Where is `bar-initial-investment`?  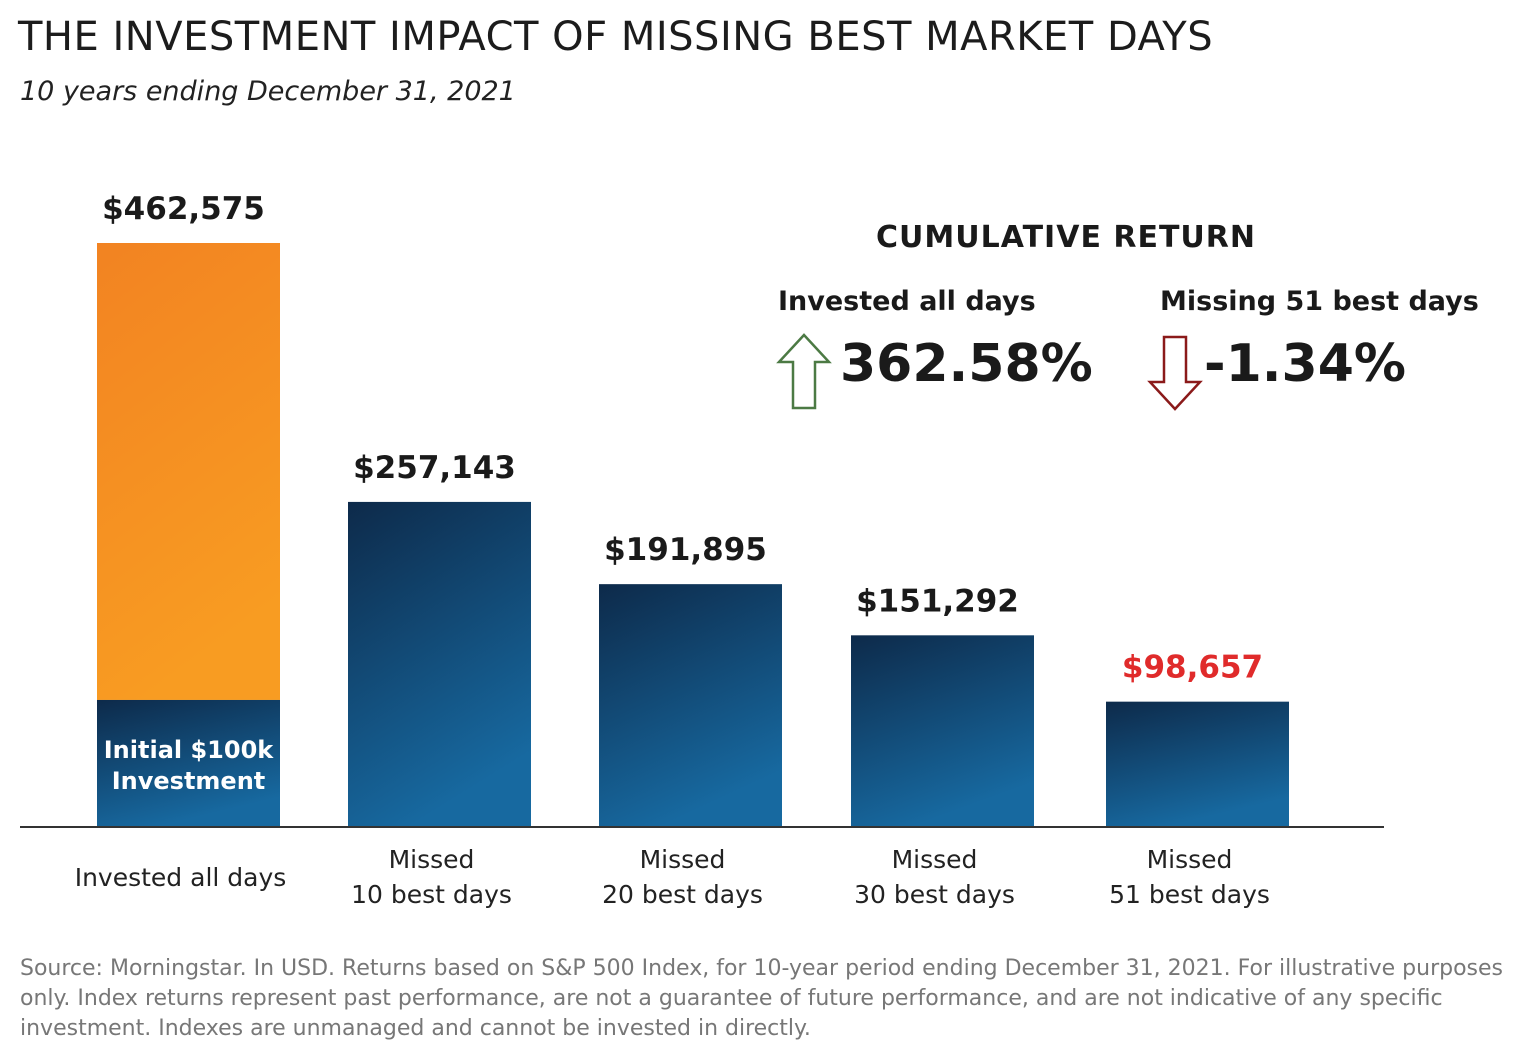
bar-initial-investment is located at coordinates (188, 762).